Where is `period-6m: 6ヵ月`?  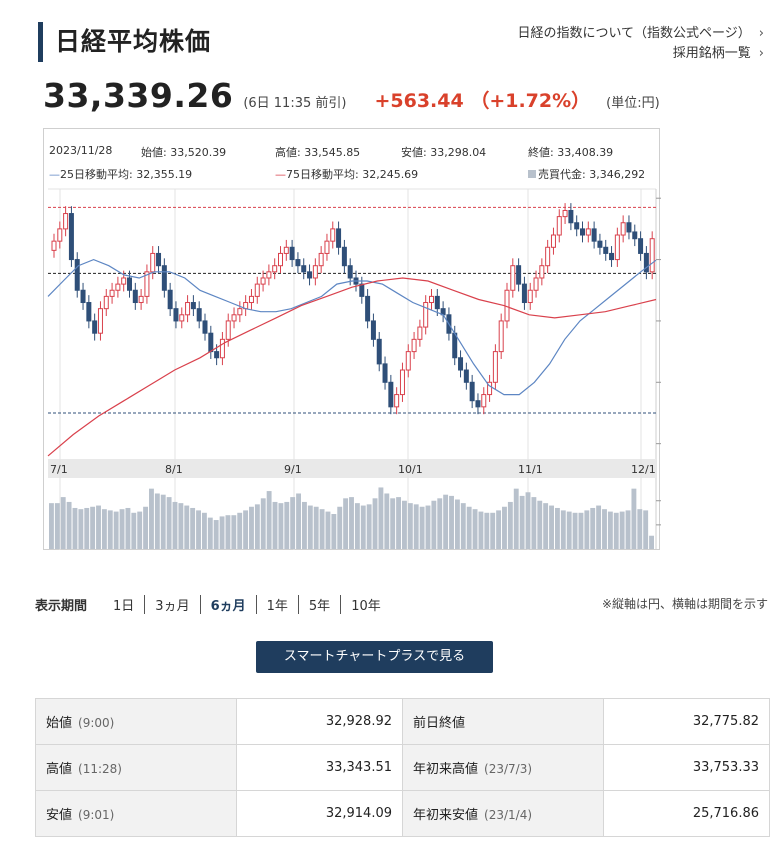 period-6m: 6ヵ月 is located at coordinates (227, 604).